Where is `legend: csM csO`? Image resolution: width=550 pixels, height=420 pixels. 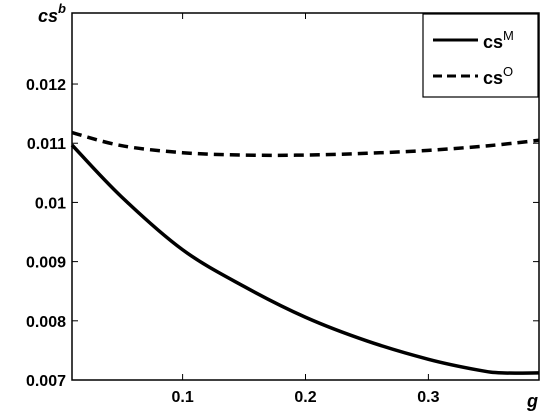 legend: csM csO is located at coordinates (480, 55).